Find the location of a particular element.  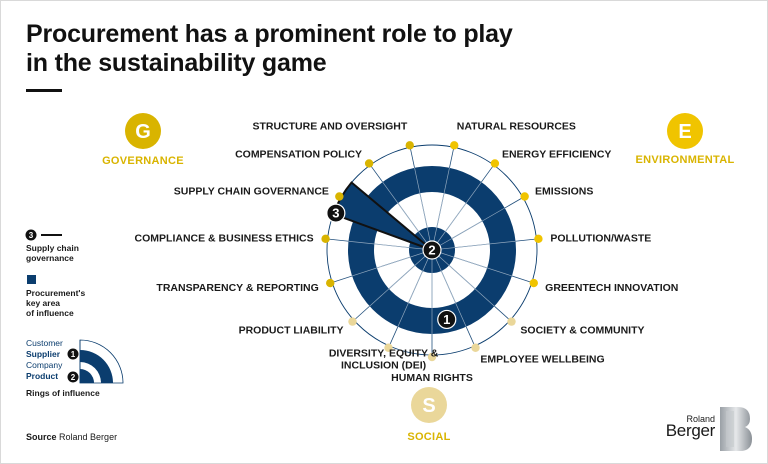

legend-ring-customer: Customer is located at coordinates (44, 343).